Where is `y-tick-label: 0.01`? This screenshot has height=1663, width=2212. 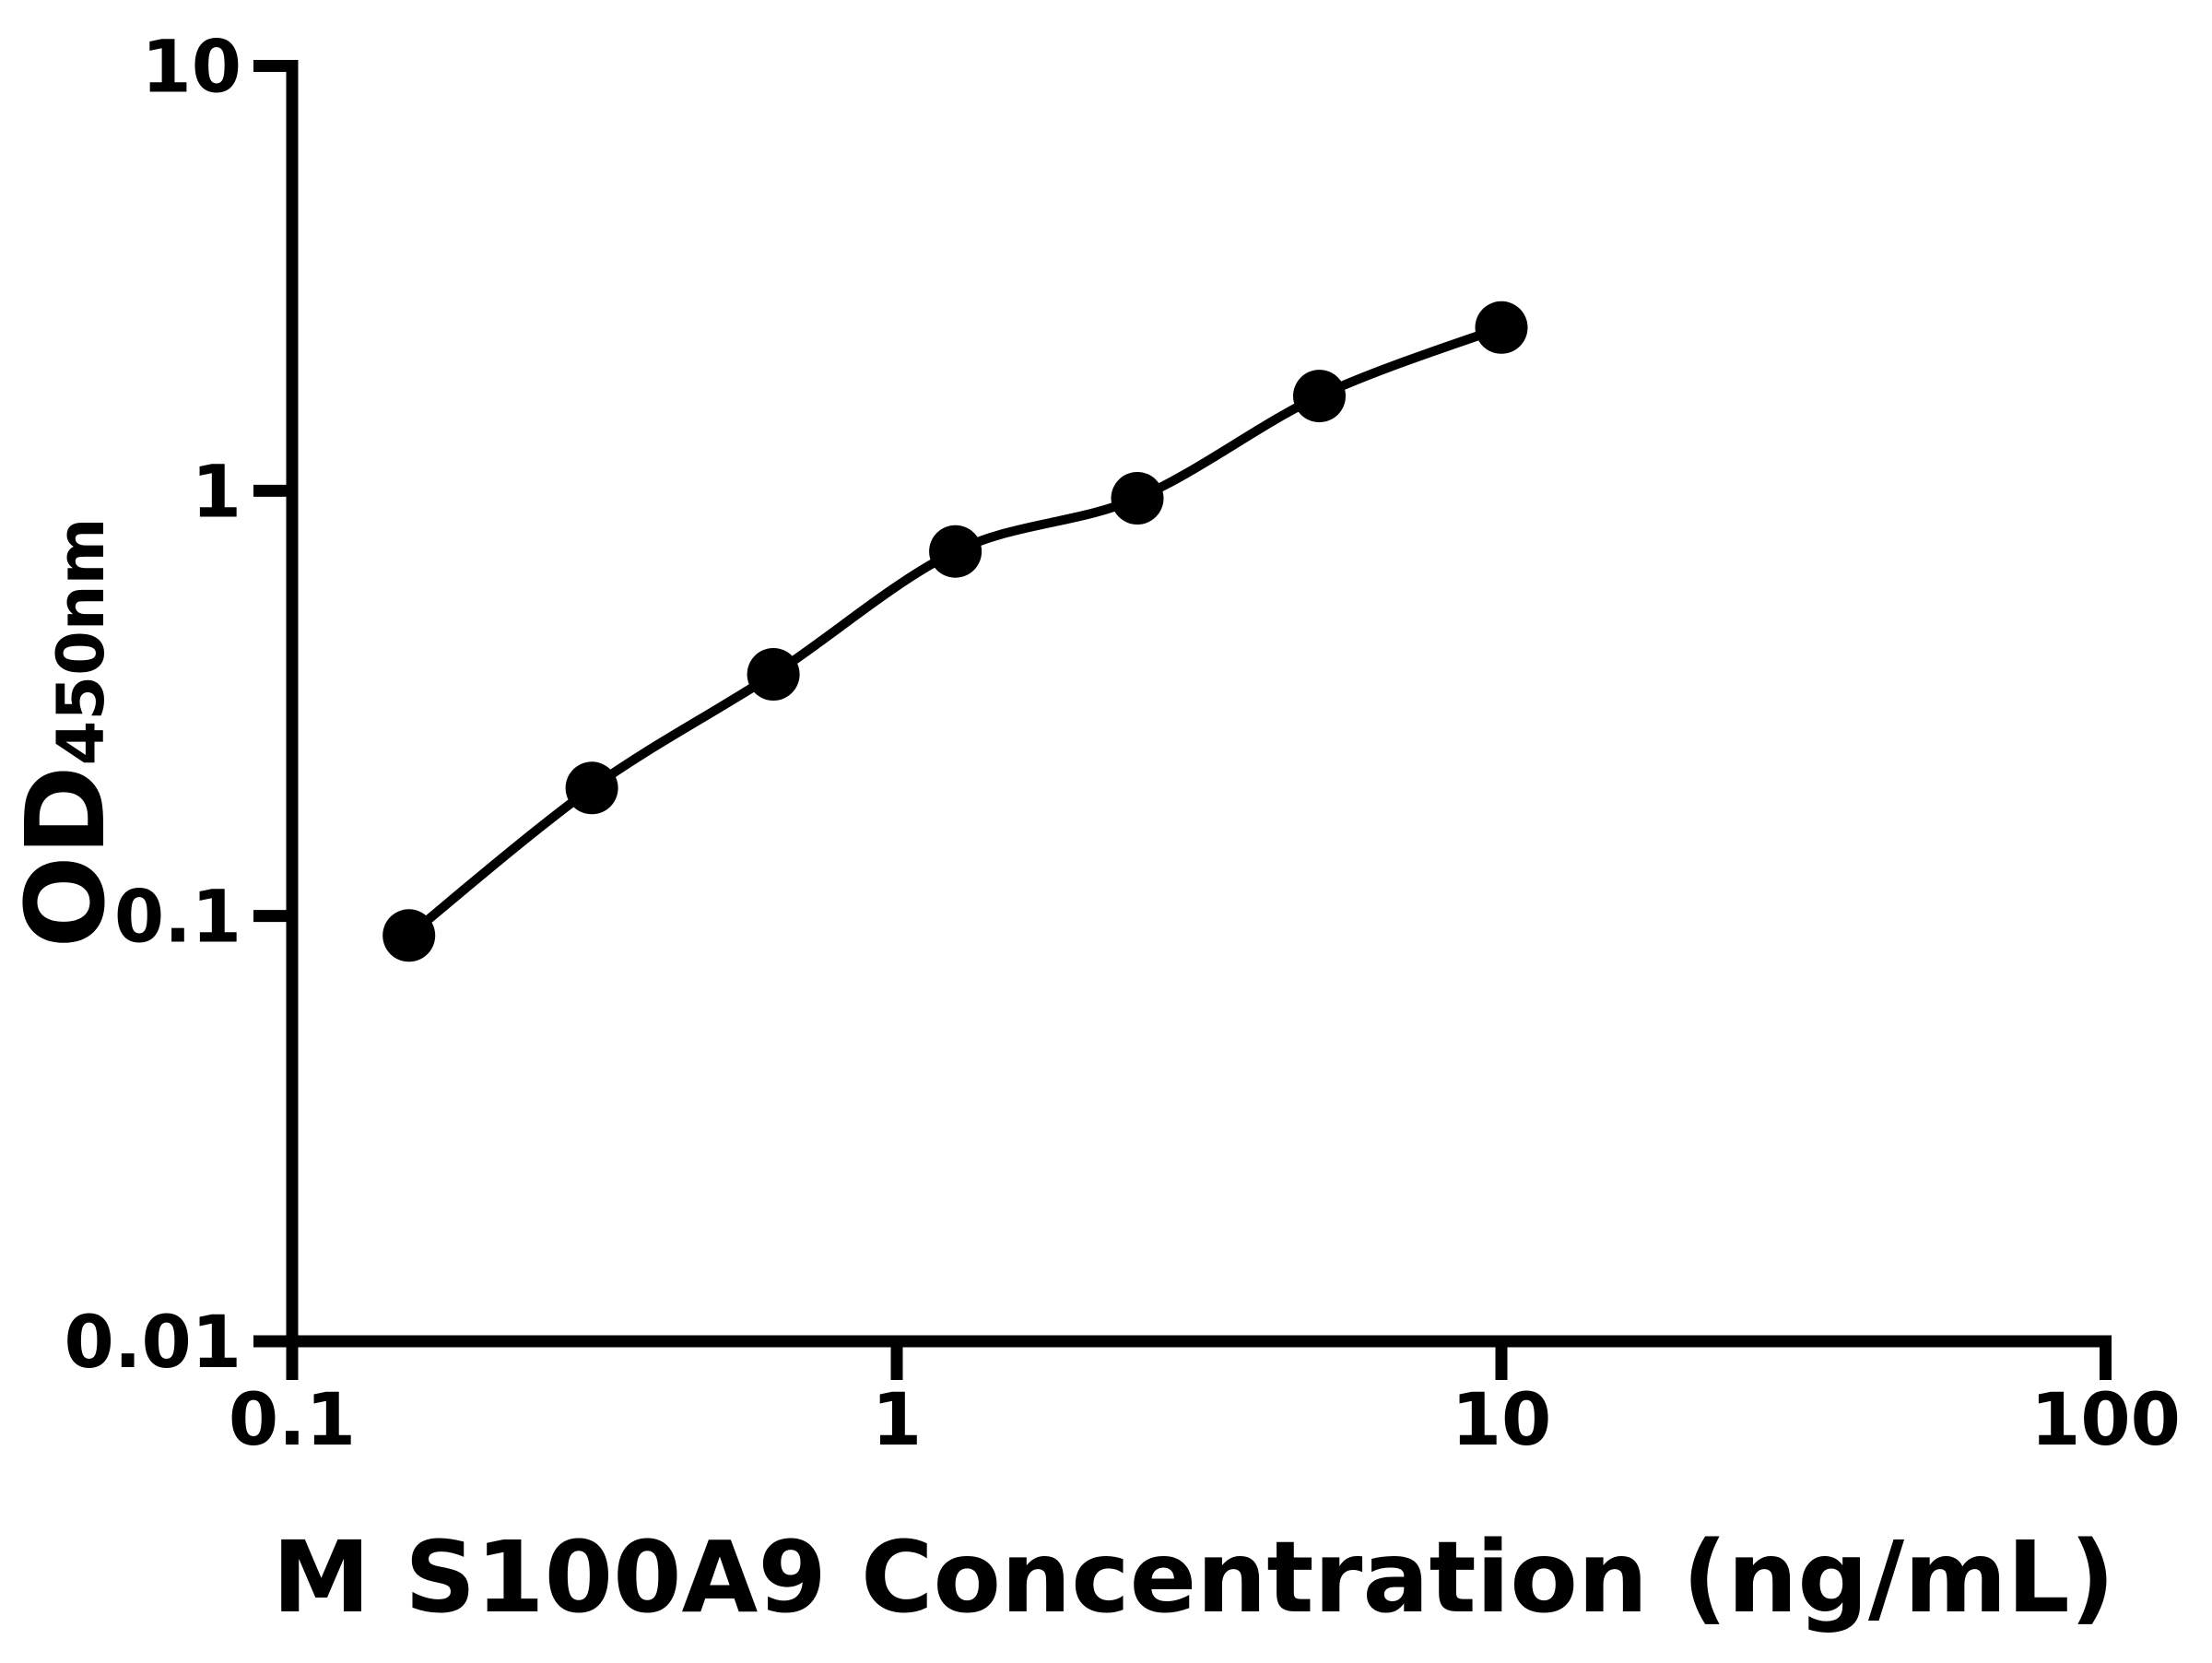 y-tick-label: 0.01 is located at coordinates (153, 1343).